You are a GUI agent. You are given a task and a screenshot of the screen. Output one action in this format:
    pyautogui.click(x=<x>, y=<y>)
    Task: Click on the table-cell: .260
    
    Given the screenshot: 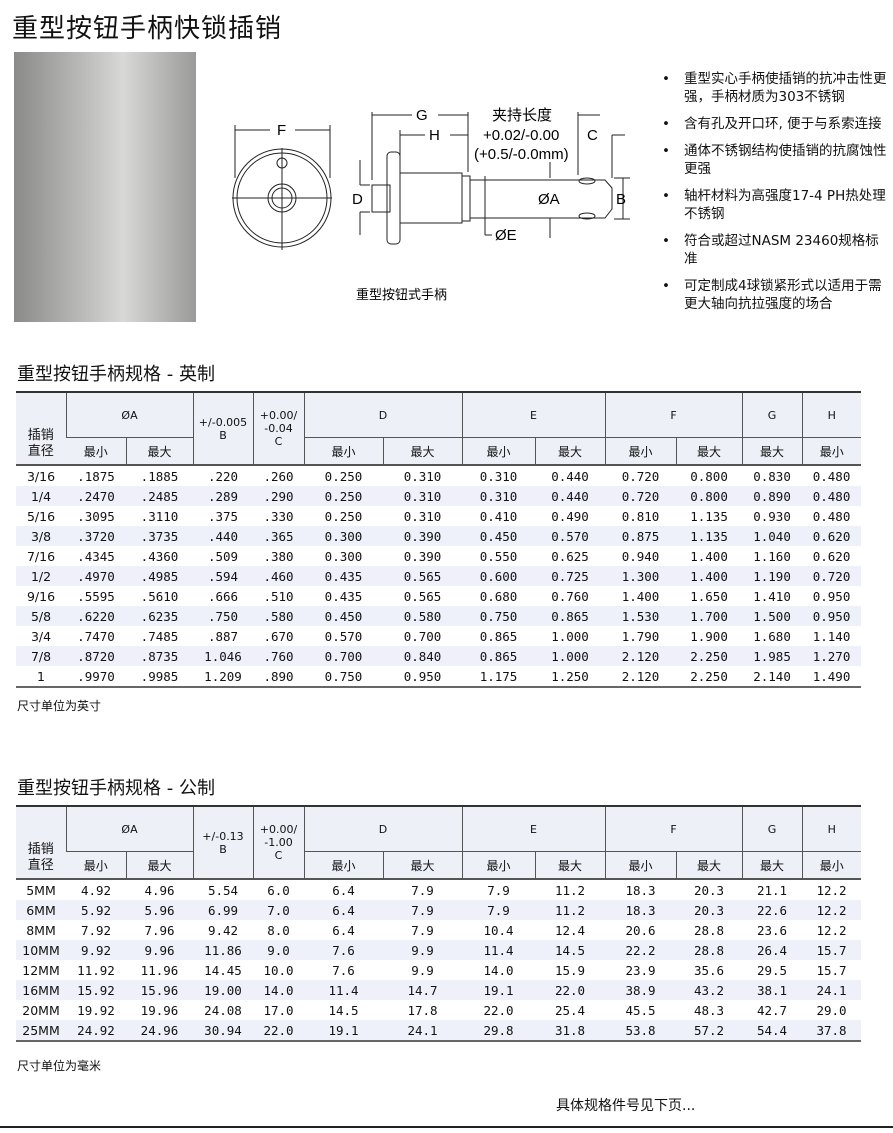 What is the action you would take?
    pyautogui.click(x=278, y=476)
    